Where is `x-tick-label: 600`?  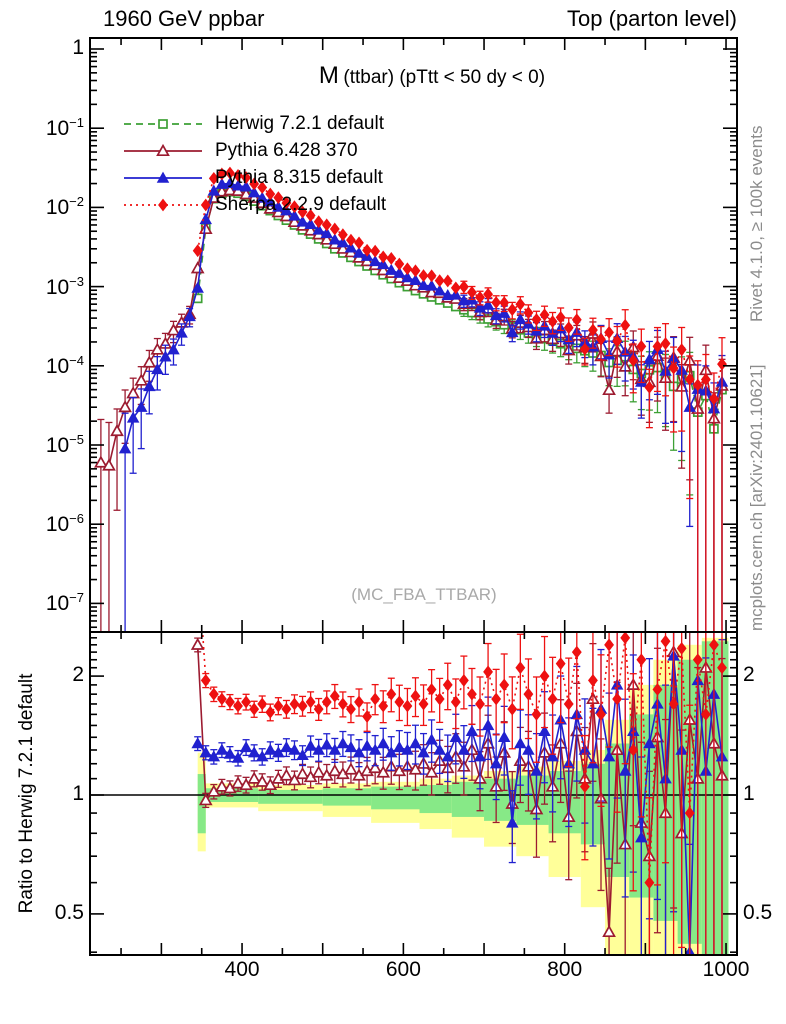
x-tick-label: 600 is located at coordinates (403, 969).